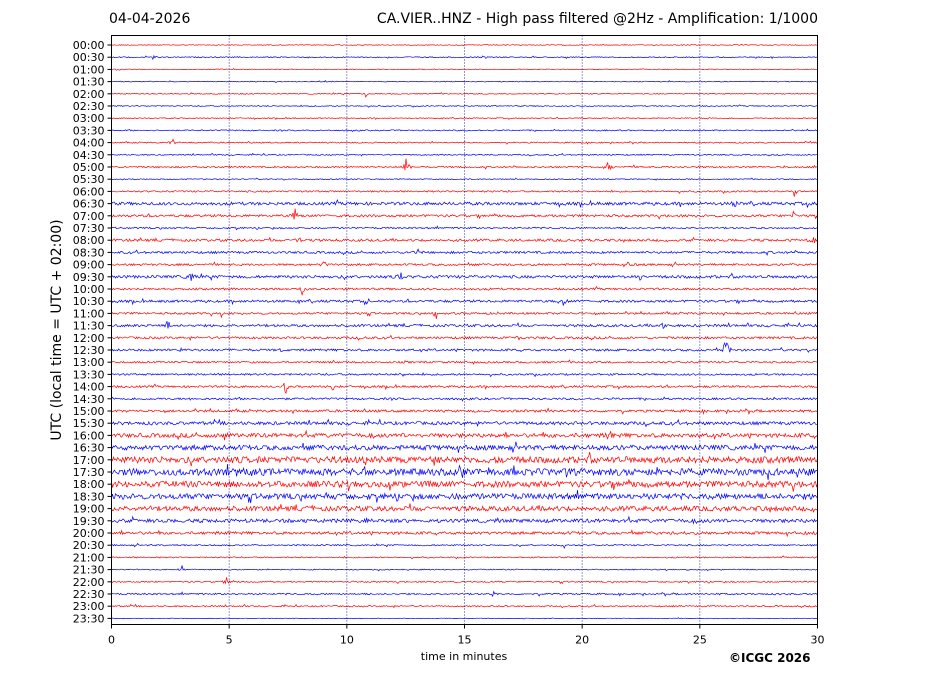  Describe the element at coordinates (89, 155) in the screenshot. I see `y-tick-label: 04:30` at that location.